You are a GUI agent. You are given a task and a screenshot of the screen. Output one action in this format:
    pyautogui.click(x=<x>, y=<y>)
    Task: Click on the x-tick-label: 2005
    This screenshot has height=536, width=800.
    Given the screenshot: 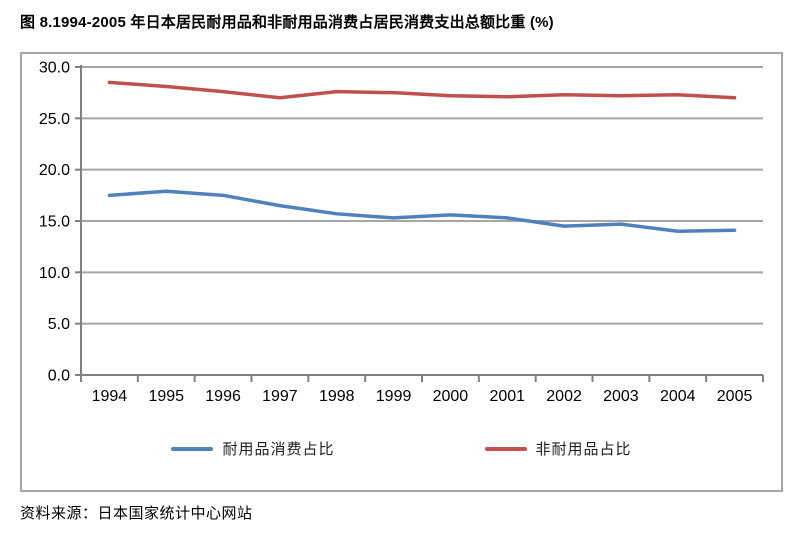 What is the action you would take?
    pyautogui.click(x=735, y=396)
    